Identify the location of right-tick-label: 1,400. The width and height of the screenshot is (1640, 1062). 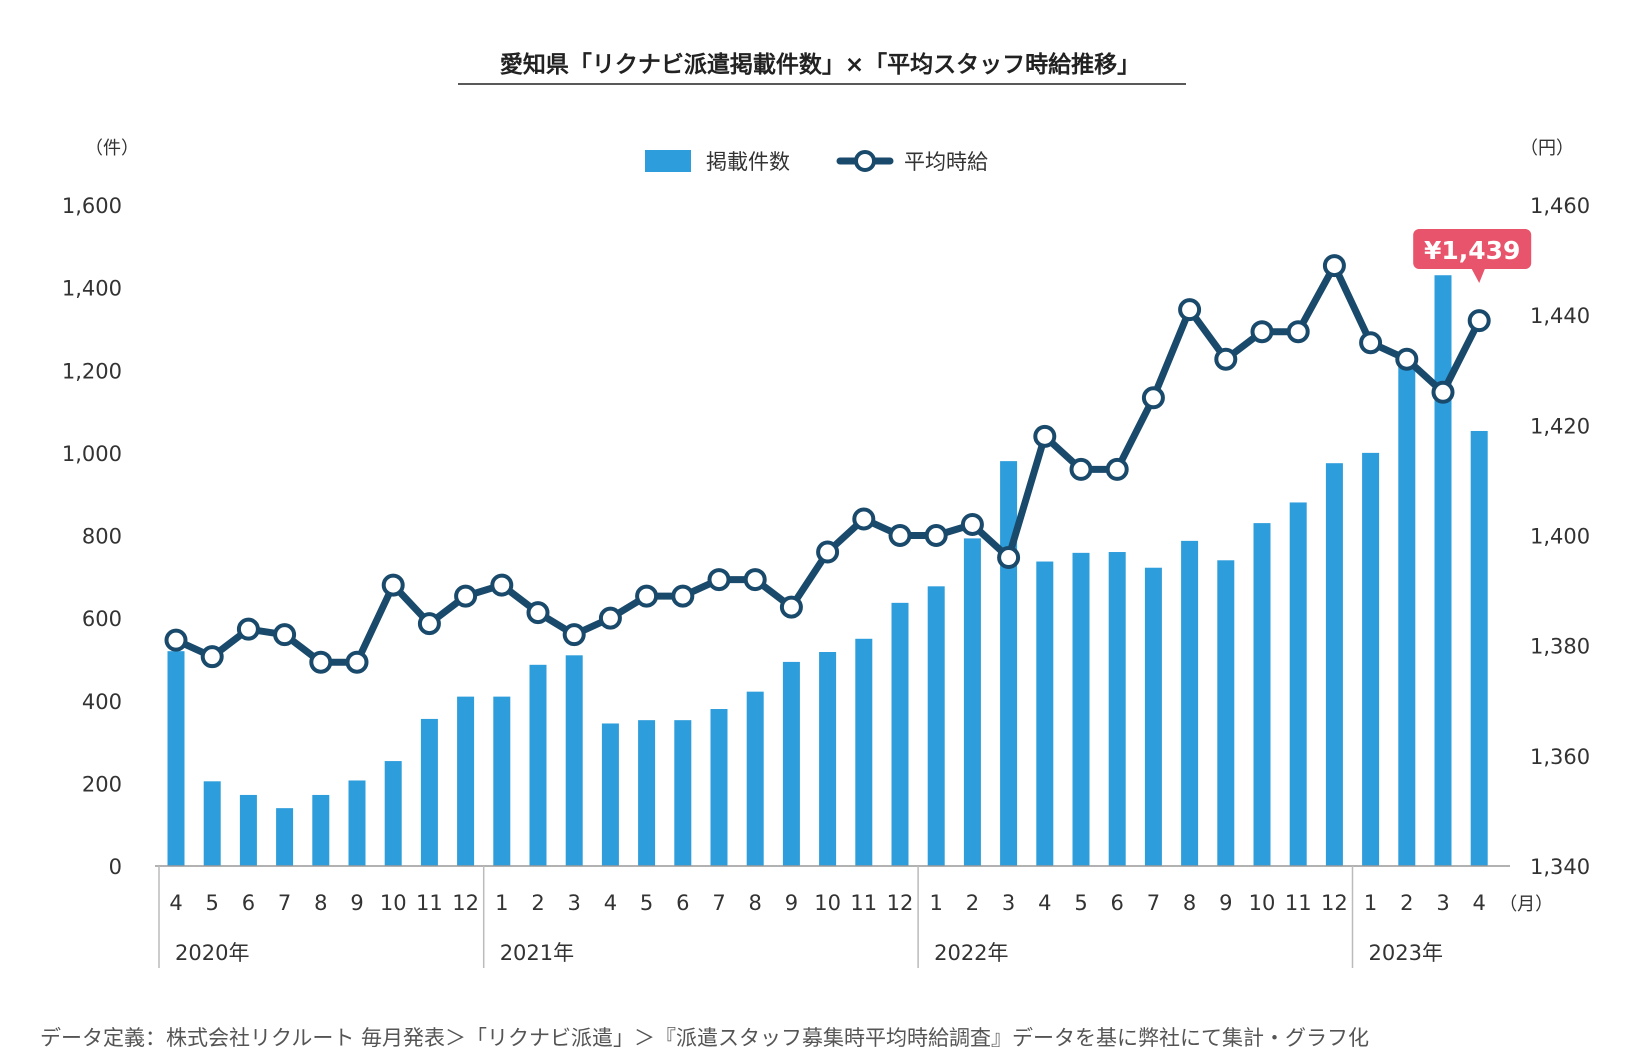
(1560, 537).